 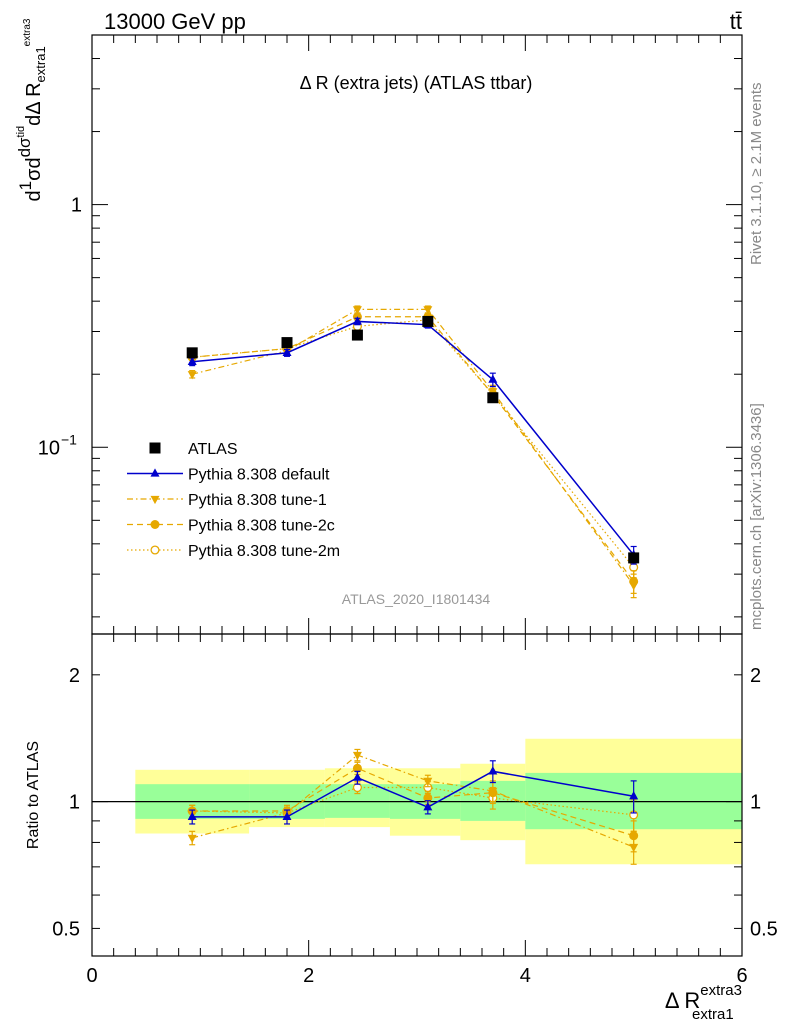 What do you see at coordinates (416, 83) in the screenshot?
I see `chart-title: Δ R (extra jets) (ATLAS ttbar)` at bounding box center [416, 83].